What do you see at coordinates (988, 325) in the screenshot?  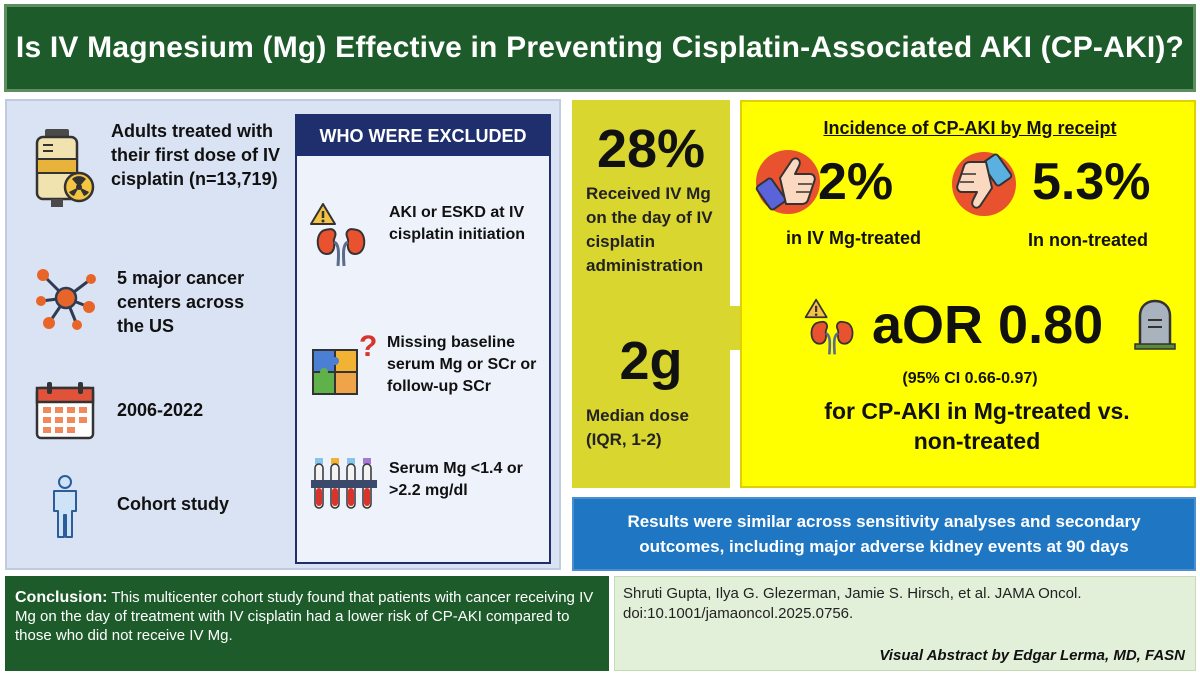 I see `aor-value: aOR 0.80` at bounding box center [988, 325].